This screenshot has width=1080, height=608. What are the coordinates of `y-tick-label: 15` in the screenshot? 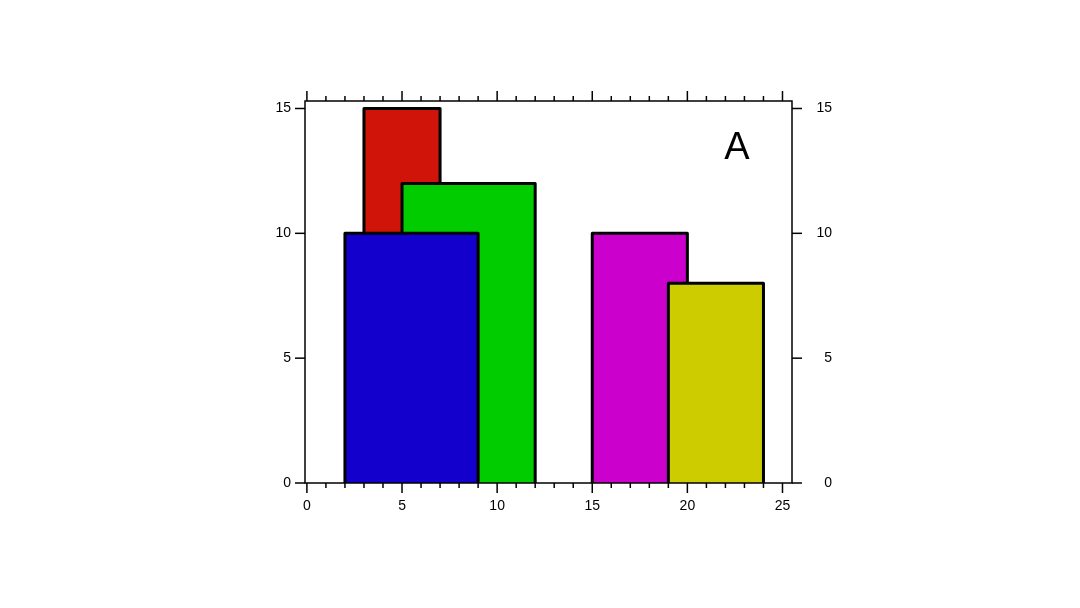 It's located at (283, 107).